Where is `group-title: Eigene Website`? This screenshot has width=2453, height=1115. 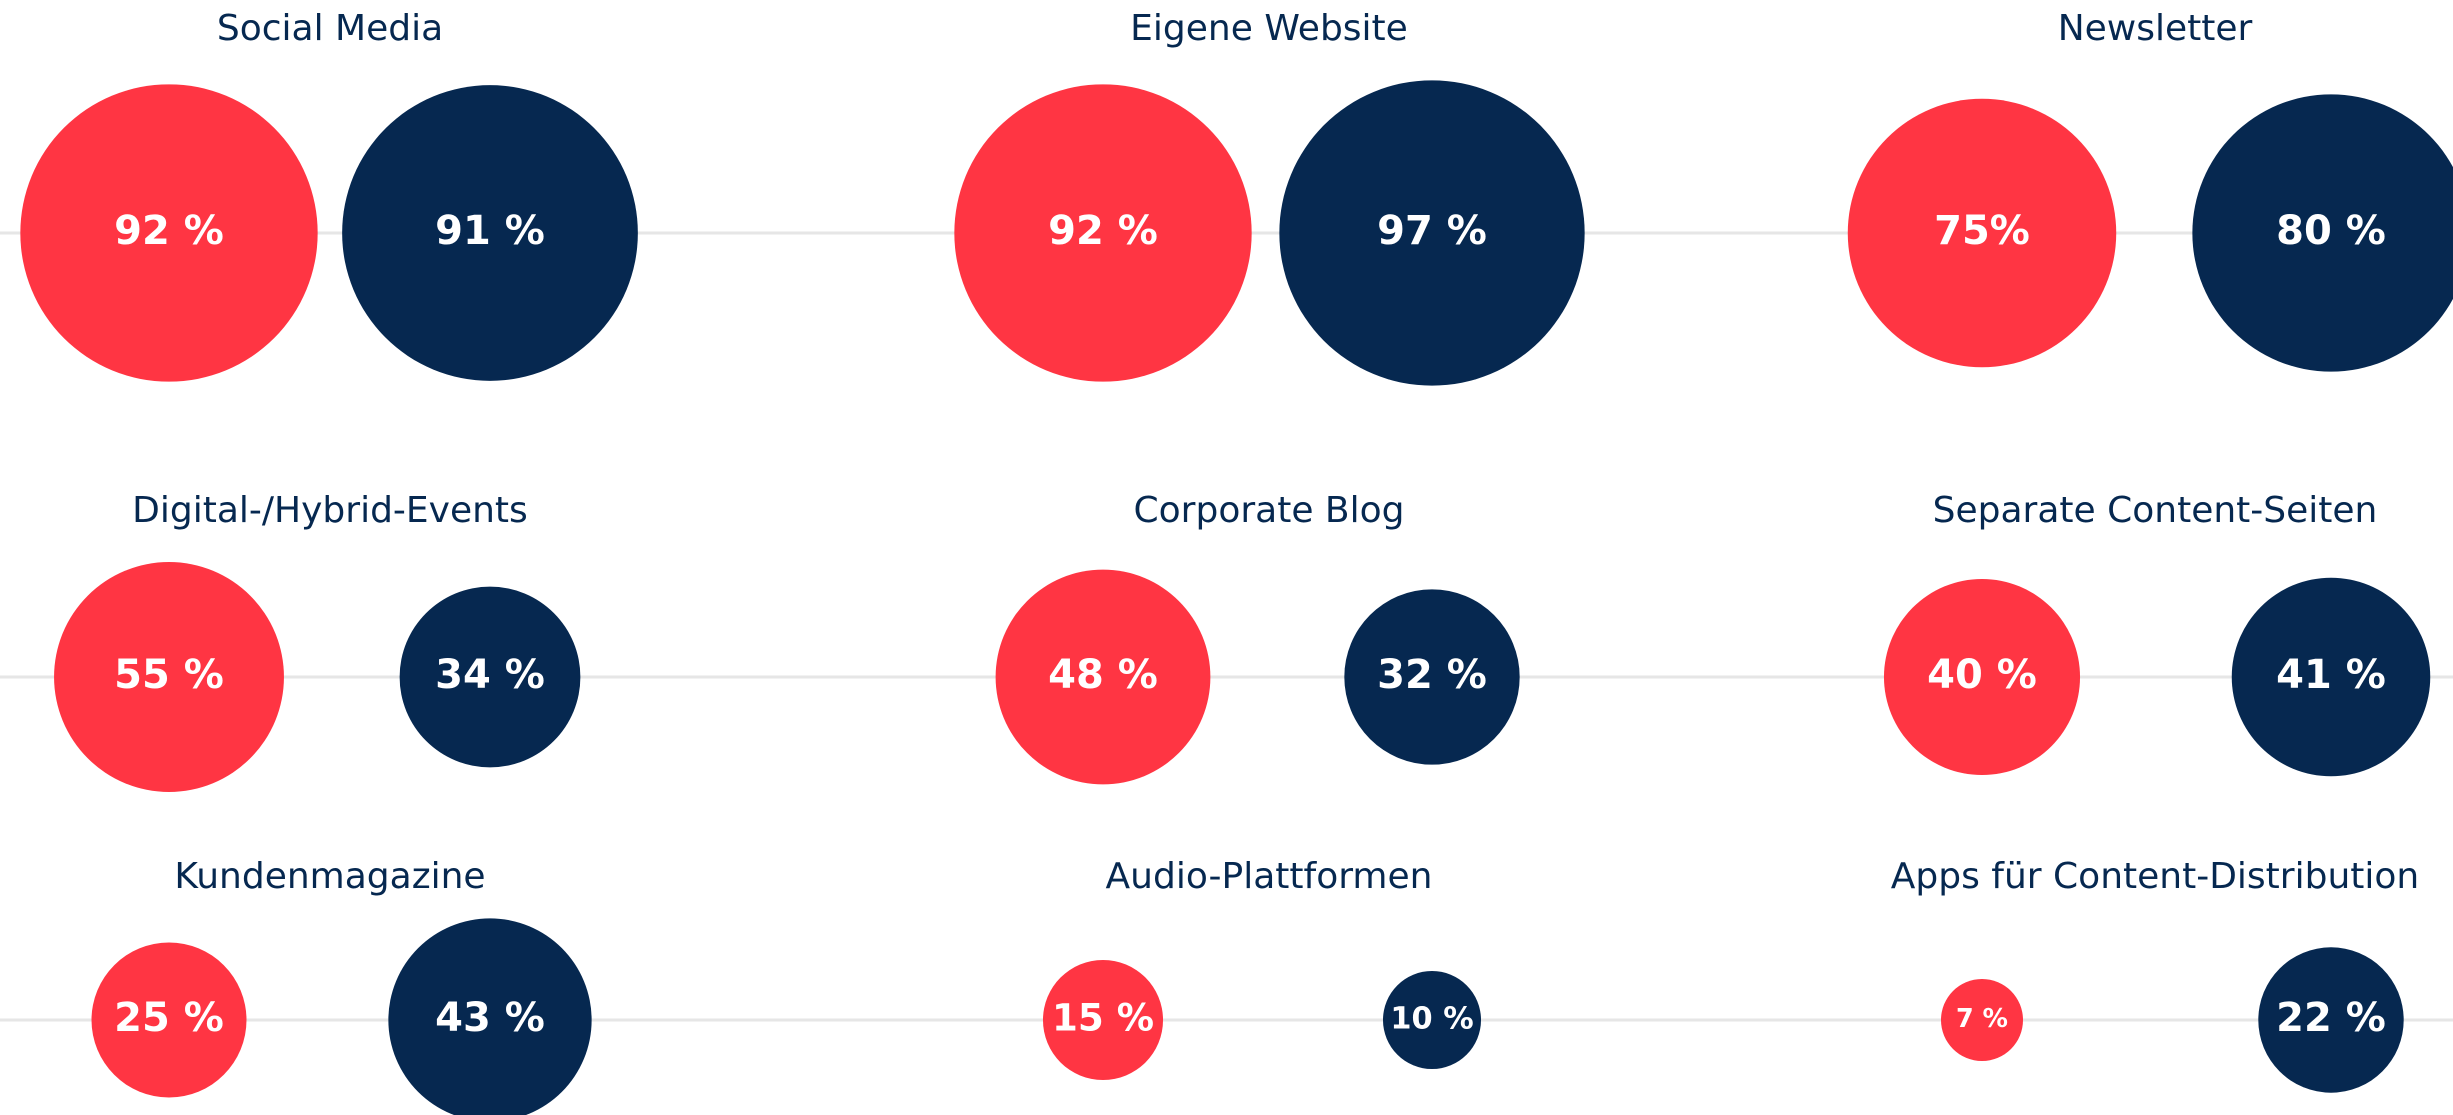 group-title: Eigene Website is located at coordinates (1269, 28).